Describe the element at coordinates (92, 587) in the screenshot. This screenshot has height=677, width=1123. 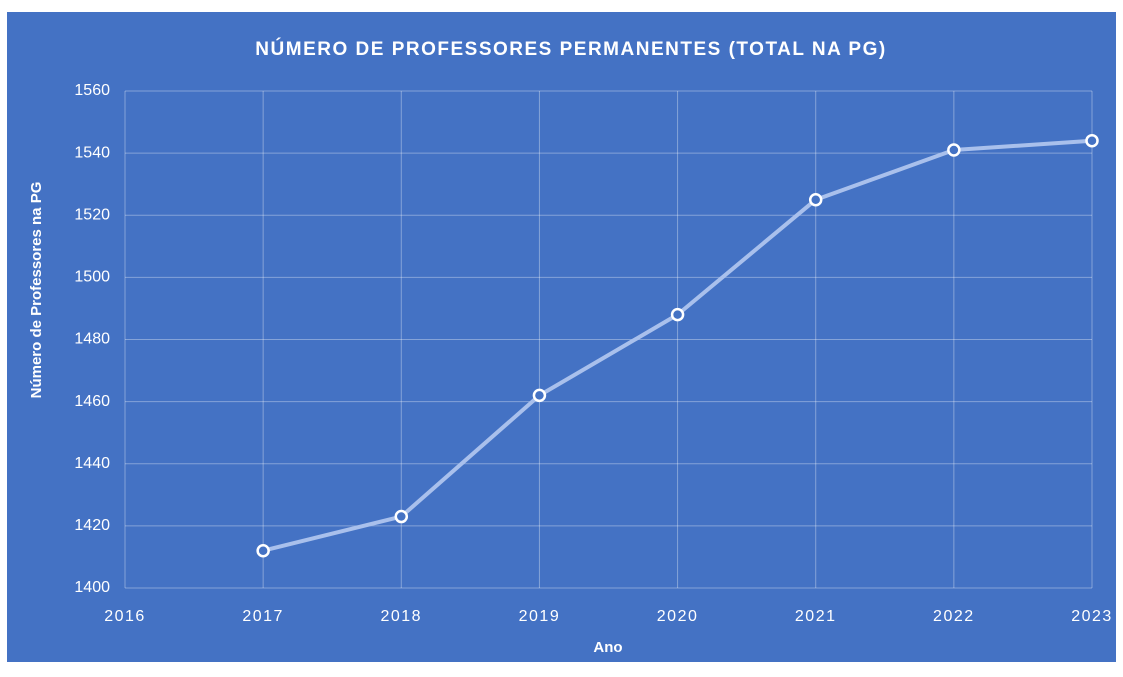
I see `y-tick-label: 1400` at that location.